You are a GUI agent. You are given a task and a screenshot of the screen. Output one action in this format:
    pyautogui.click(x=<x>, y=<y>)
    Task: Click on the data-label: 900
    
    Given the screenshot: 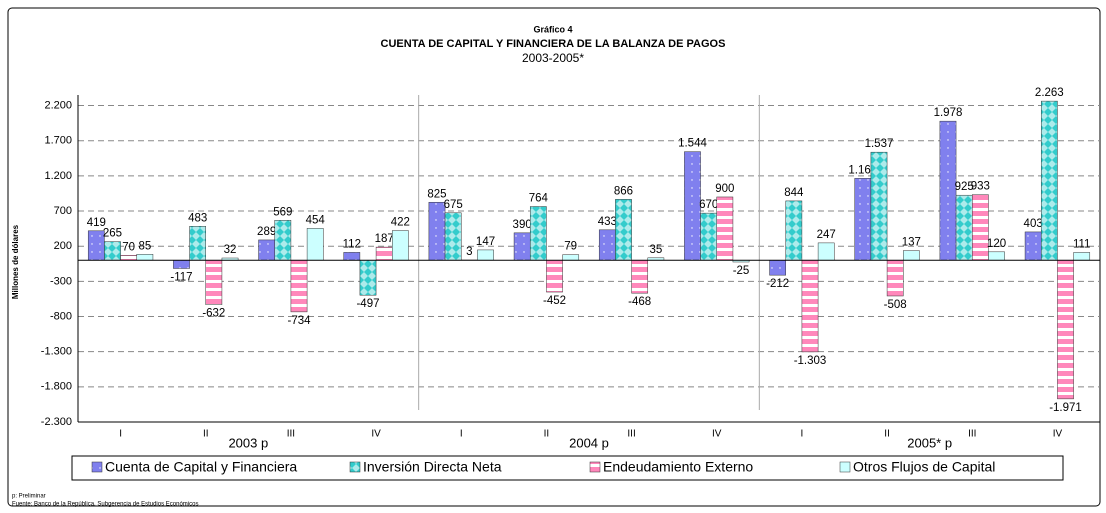 What is the action you would take?
    pyautogui.click(x=724, y=189)
    